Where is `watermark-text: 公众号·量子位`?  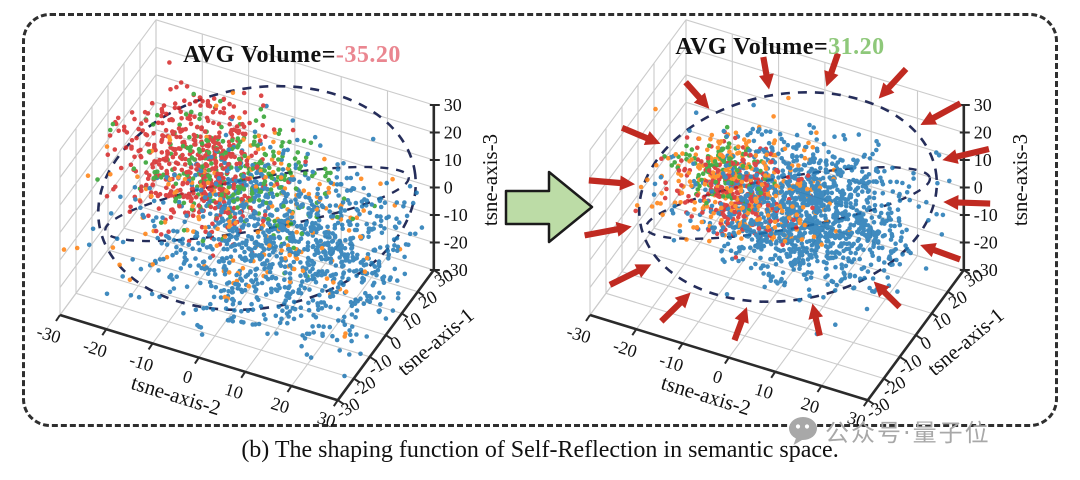 watermark-text: 公众号·量子位 is located at coordinates (908, 433).